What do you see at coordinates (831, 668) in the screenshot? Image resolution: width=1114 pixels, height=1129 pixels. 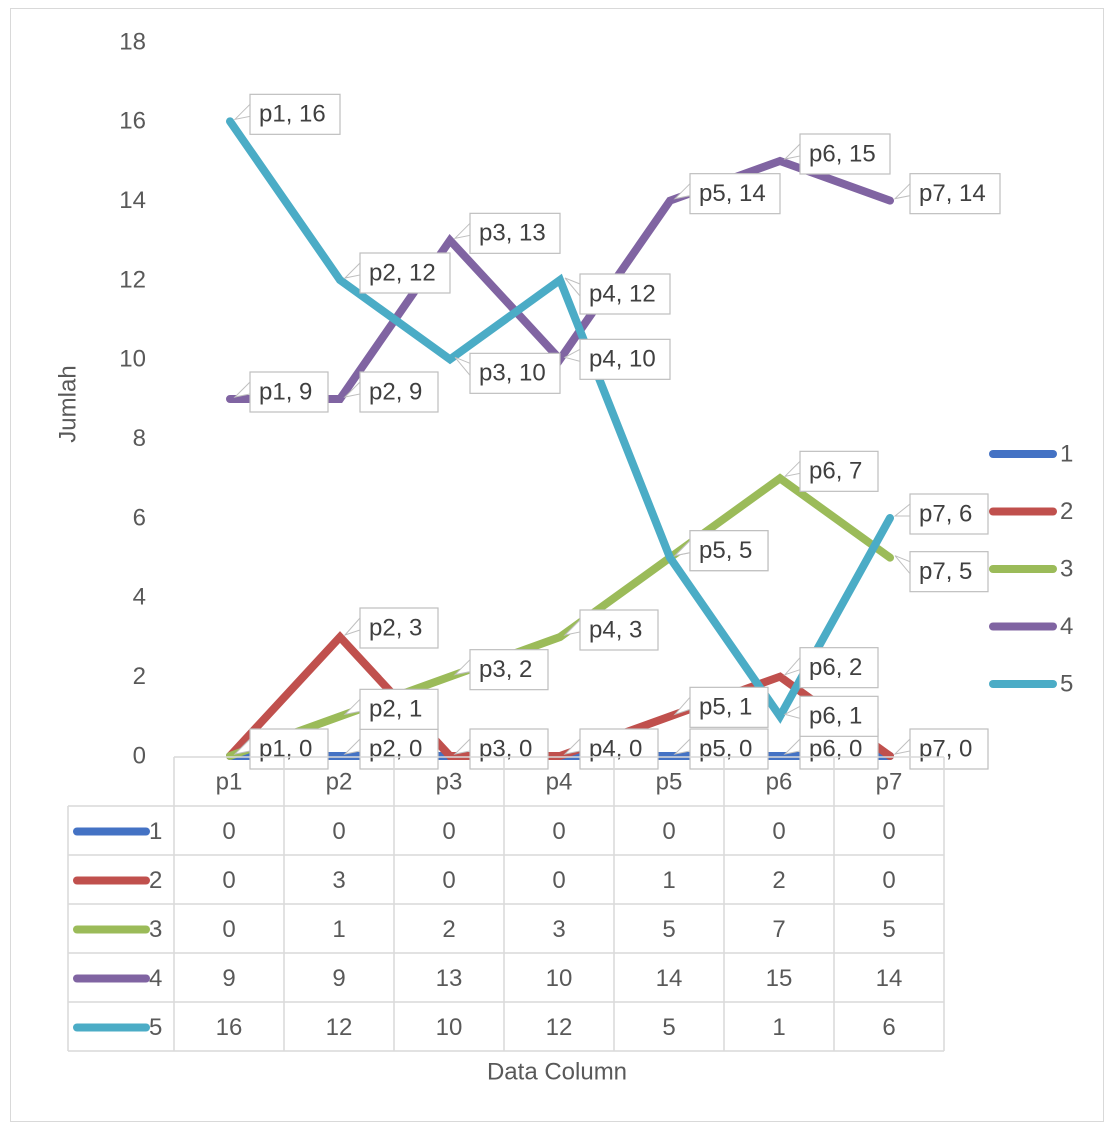 I see `data-label: p6, 2` at bounding box center [831, 668].